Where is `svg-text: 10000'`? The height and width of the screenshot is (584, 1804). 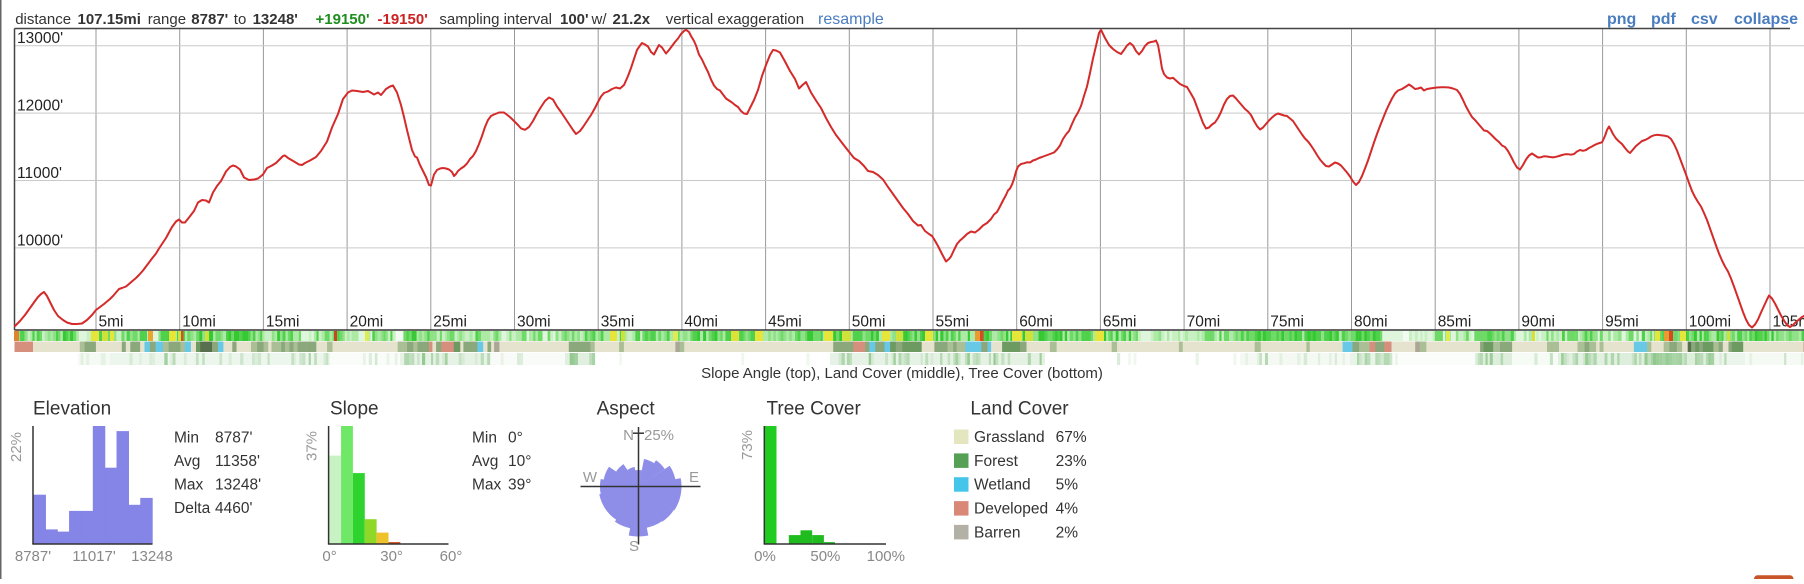
svg-text: 10000' is located at coordinates (40, 240).